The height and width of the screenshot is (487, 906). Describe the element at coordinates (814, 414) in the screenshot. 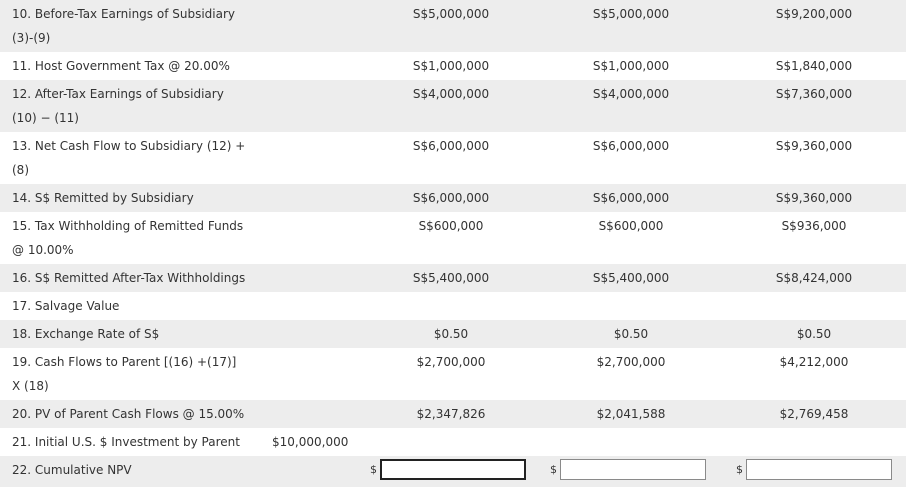

I see `year3-value: $2,769,458` at that location.